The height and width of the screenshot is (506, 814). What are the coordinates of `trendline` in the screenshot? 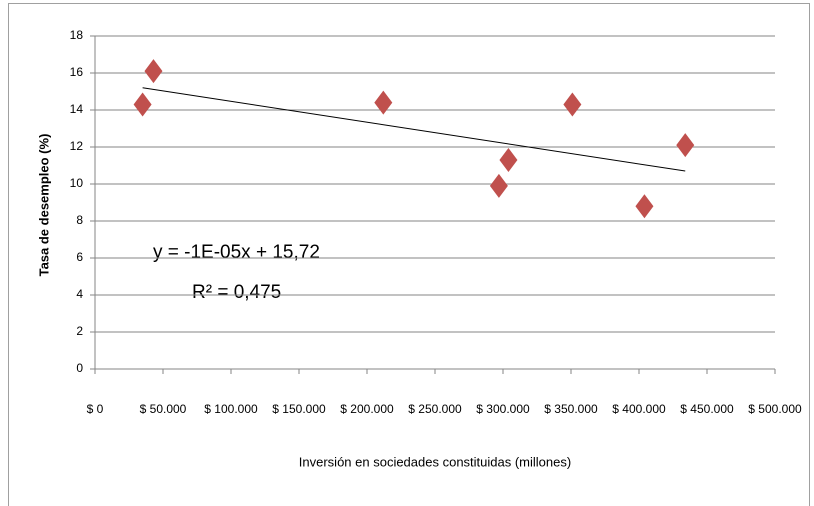 It's located at (414, 129).